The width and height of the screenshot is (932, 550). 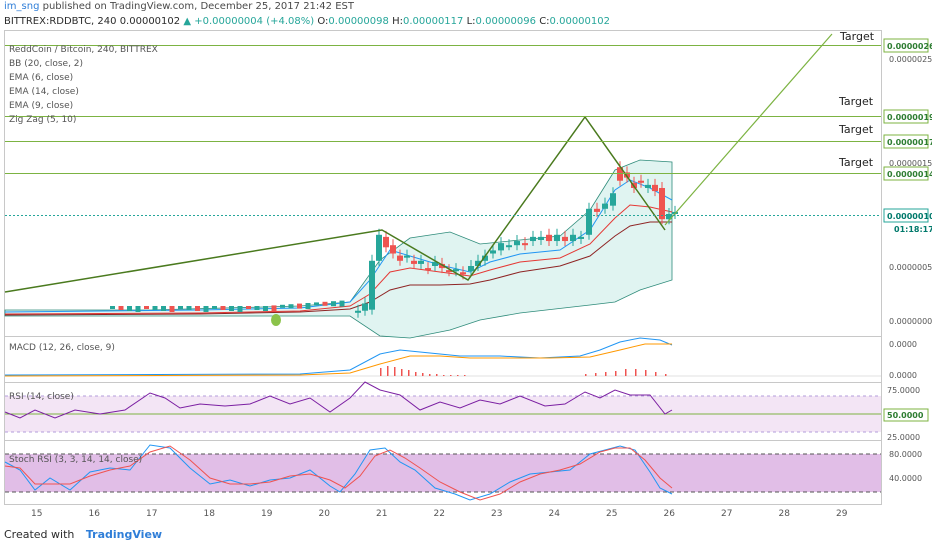 I want to click on macd-tick-top: 0.0000, so click(x=903, y=344).